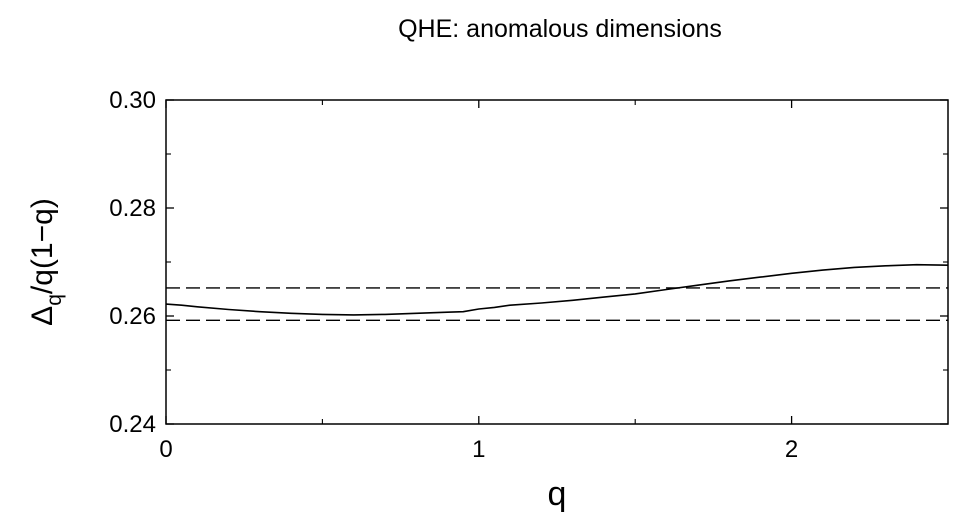 This screenshot has width=955, height=513. Describe the element at coordinates (165, 449) in the screenshot. I see `x-tick-label: 0` at that location.